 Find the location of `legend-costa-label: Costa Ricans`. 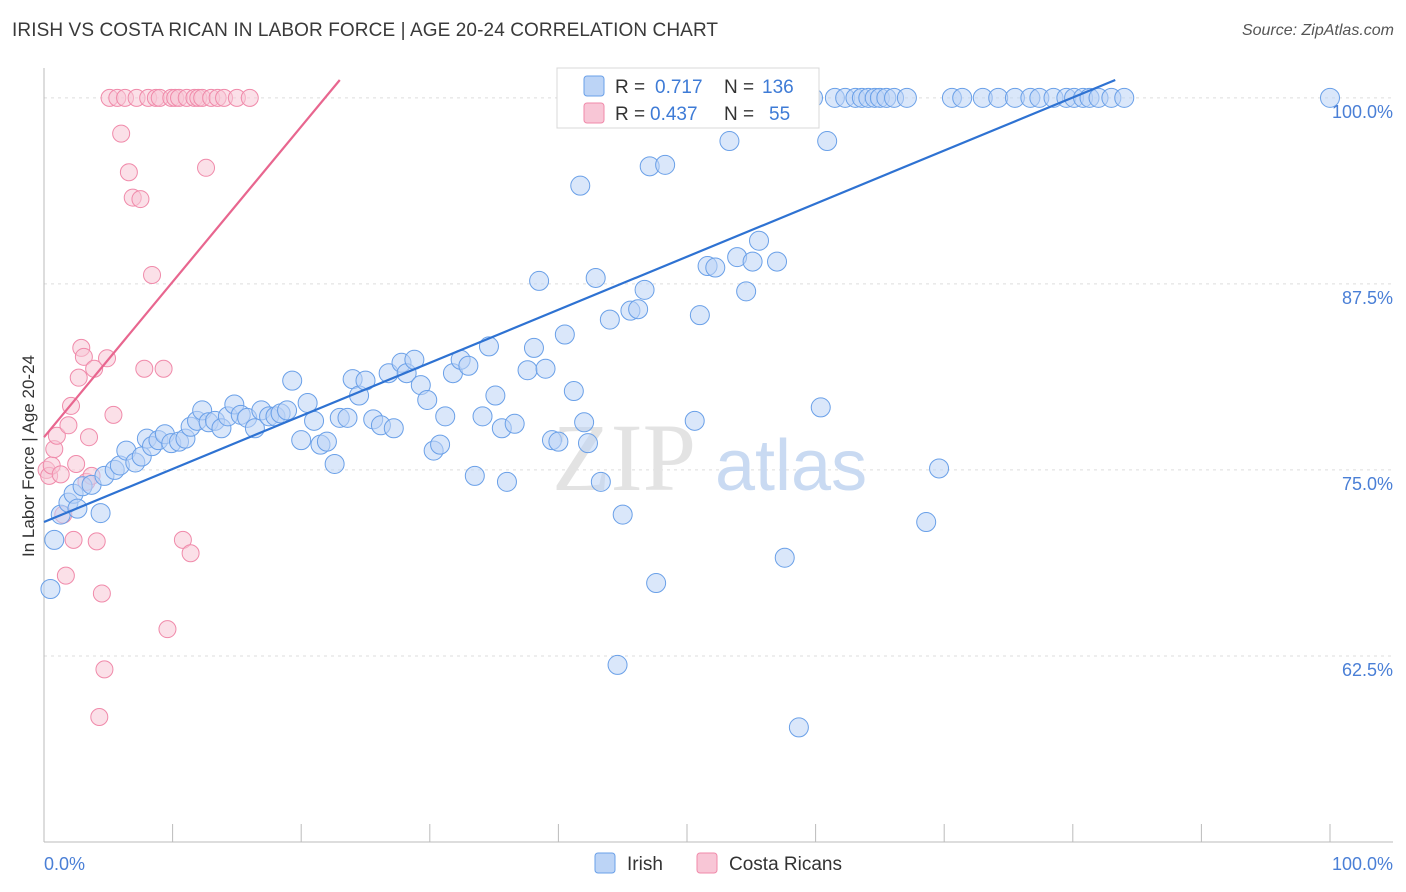

legend-costa-label: Costa Ricans is located at coordinates (785, 864).